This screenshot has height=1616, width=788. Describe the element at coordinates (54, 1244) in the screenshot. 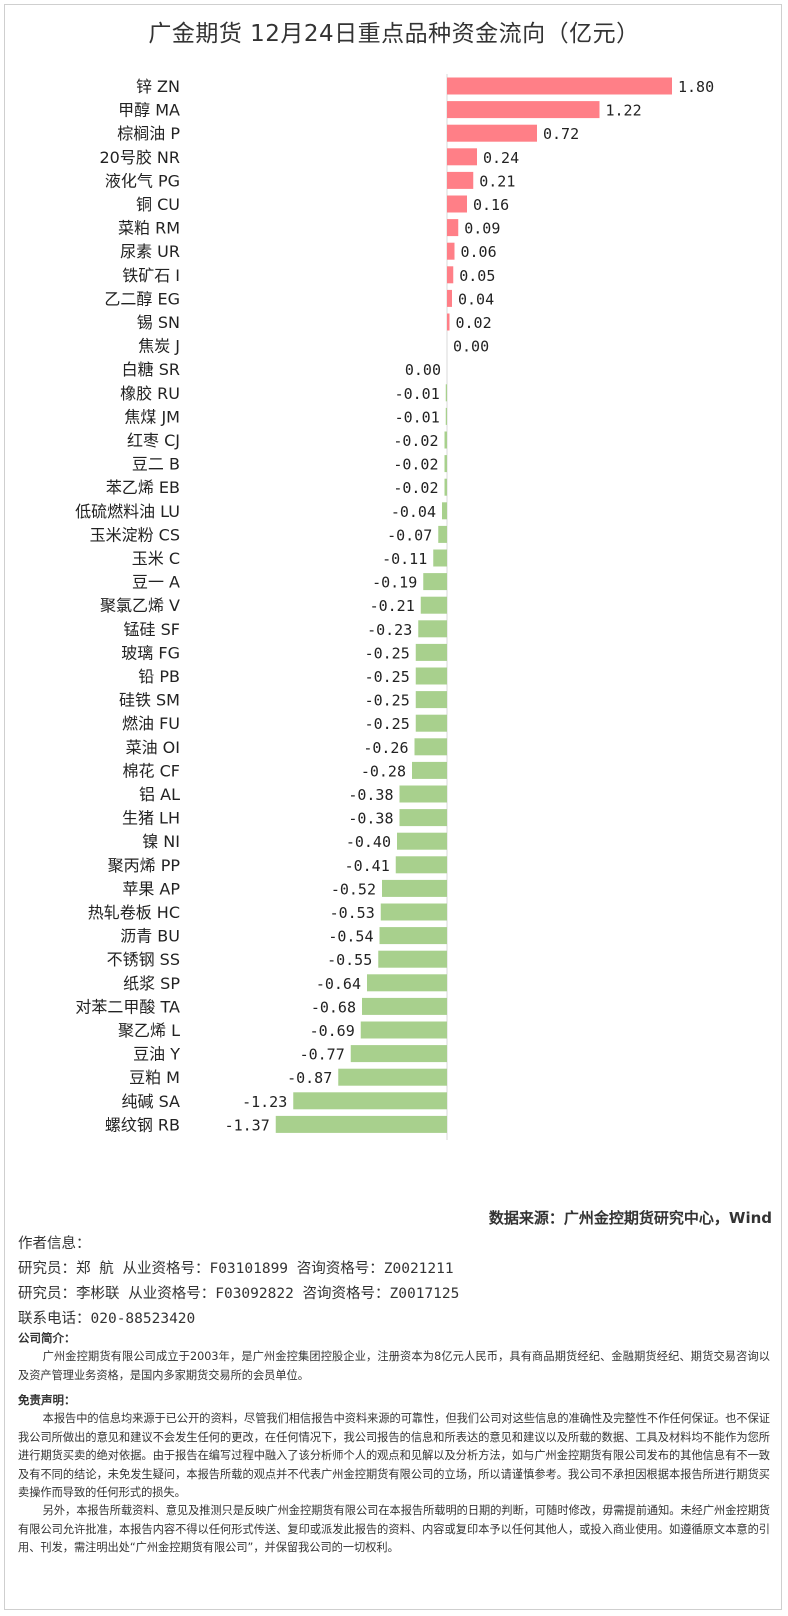

I see `author-heading: 作者信息：` at that location.